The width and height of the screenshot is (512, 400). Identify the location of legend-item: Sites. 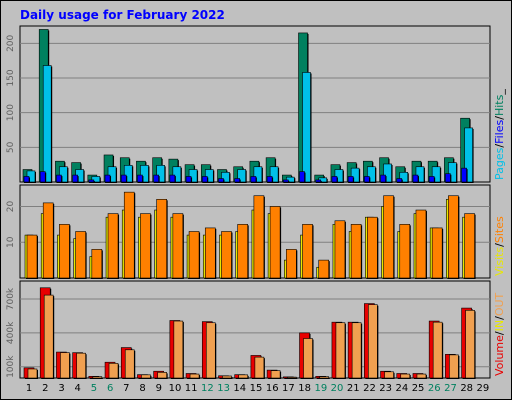
(499, 229).